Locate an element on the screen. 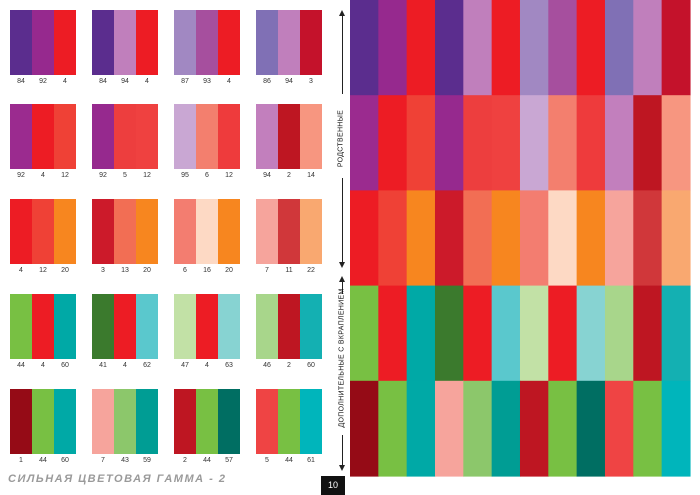 The image size is (700, 495). swatch-code: 41 is located at coordinates (103, 365).